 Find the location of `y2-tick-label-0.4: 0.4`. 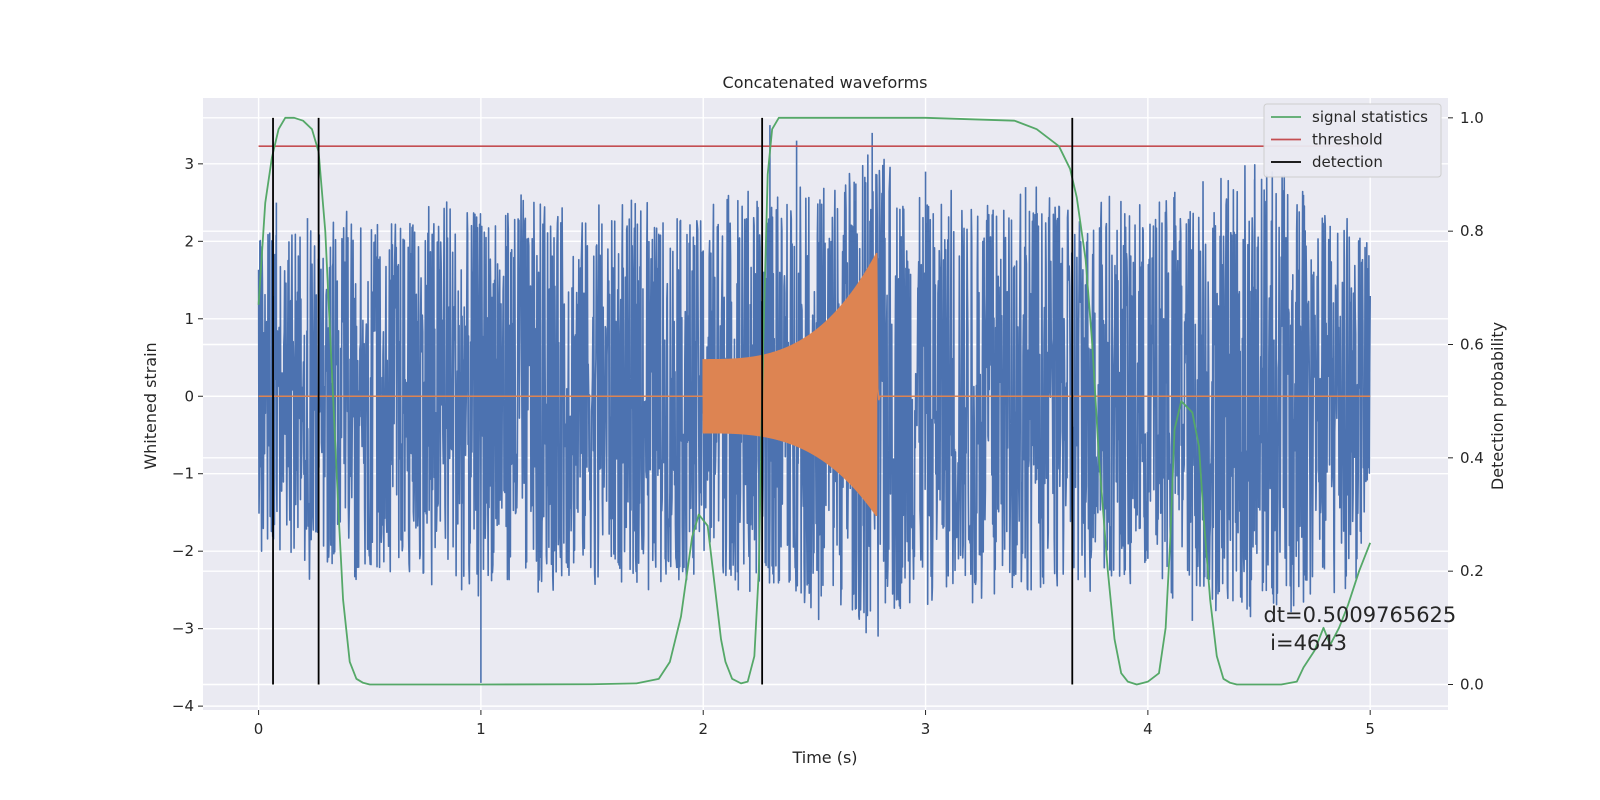

y2-tick-label-0.4: 0.4 is located at coordinates (1472, 458).